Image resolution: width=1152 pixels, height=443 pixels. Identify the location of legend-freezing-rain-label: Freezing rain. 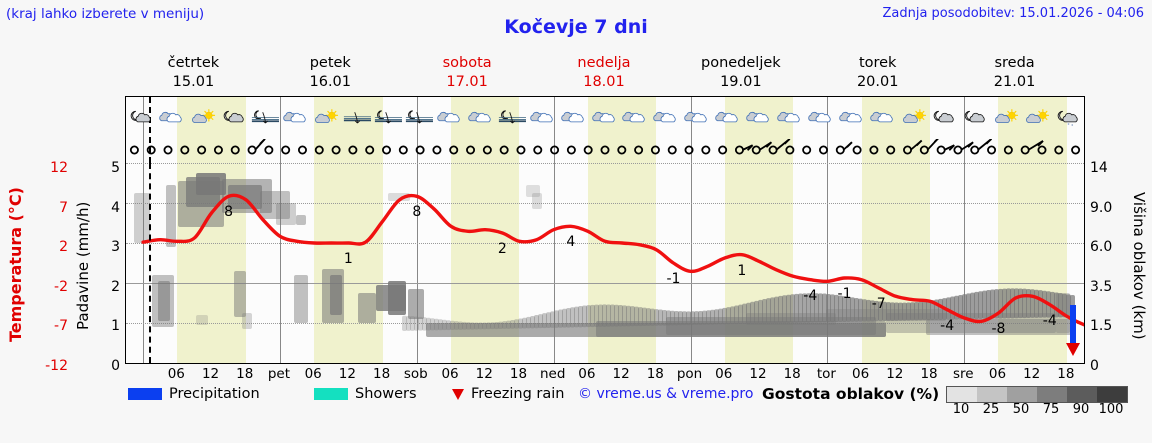
(518, 394).